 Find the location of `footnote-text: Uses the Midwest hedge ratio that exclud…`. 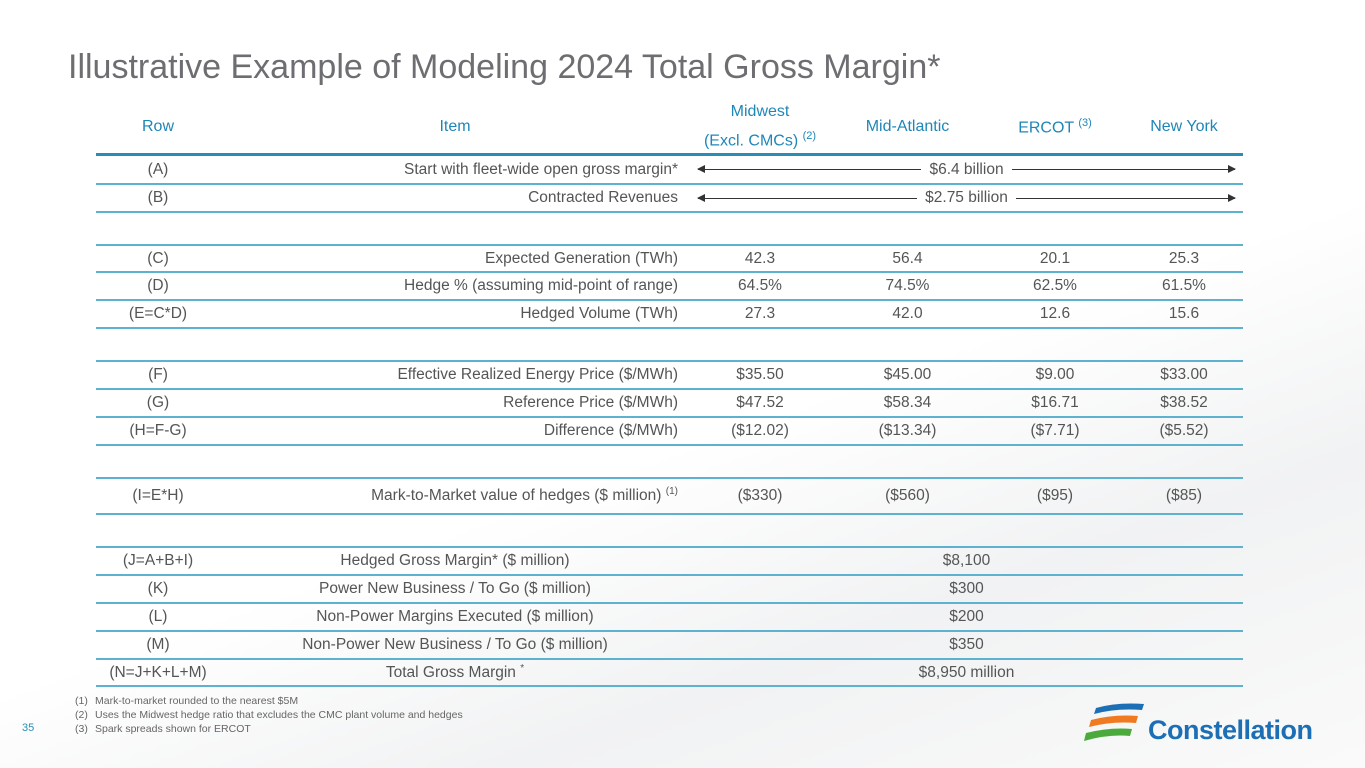

footnote-text: Uses the Midwest hedge ratio that exclud… is located at coordinates (279, 715).